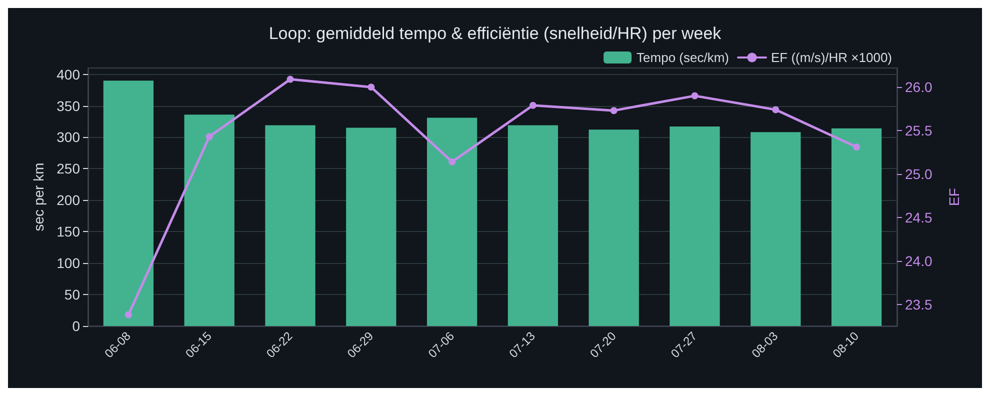 Image resolution: width=990 pixels, height=396 pixels. Describe the element at coordinates (918, 174) in the screenshot. I see `y2-tick-label: 25.0` at that location.